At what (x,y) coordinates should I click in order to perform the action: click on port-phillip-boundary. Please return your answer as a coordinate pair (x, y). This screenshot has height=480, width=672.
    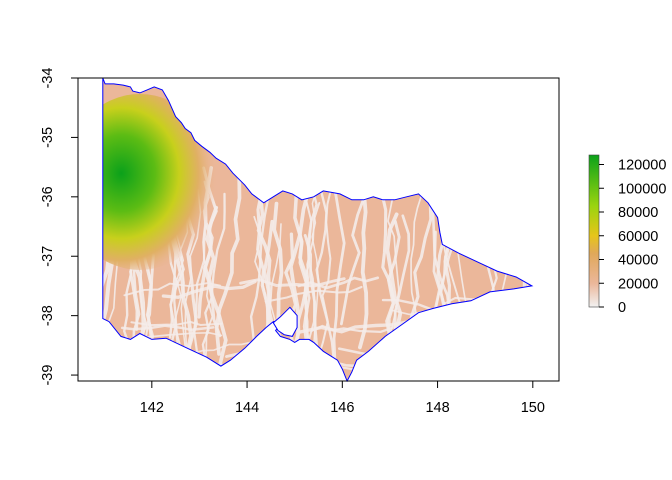
    Looking at the image, I should click on (285, 321).